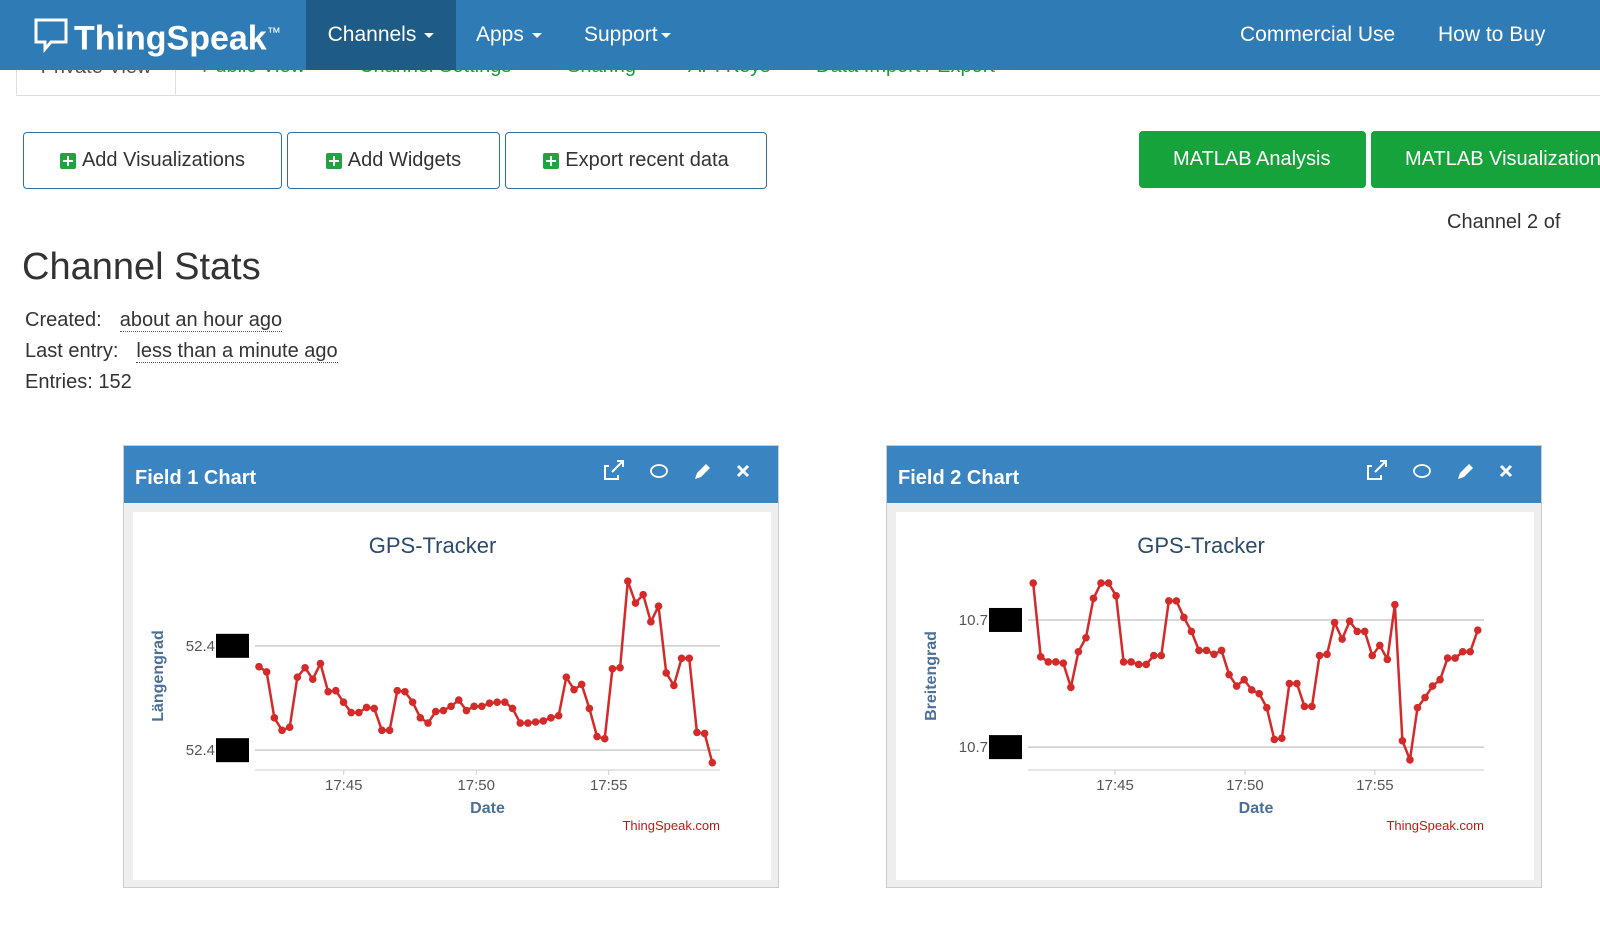 This screenshot has height=930, width=1600. I want to click on nav-text: Channels, so click(372, 34).